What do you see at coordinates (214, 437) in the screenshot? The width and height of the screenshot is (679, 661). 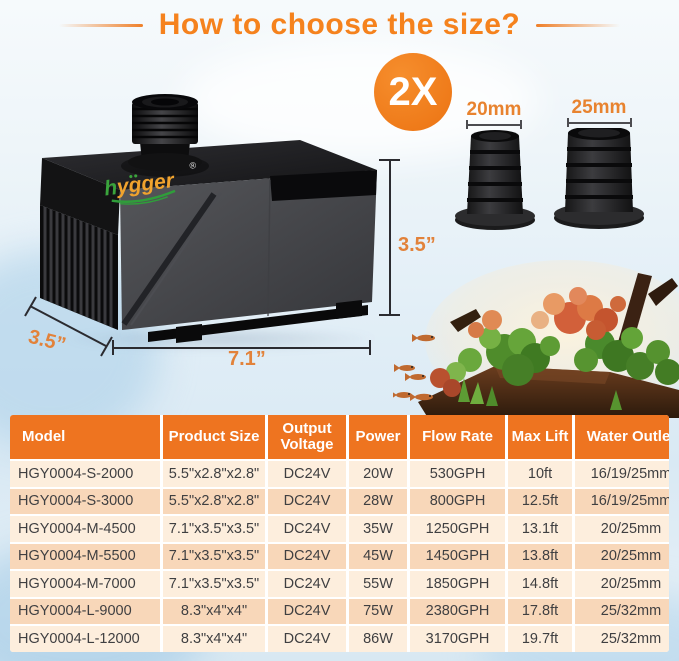 I see `header-cell-product-size: Product Size` at bounding box center [214, 437].